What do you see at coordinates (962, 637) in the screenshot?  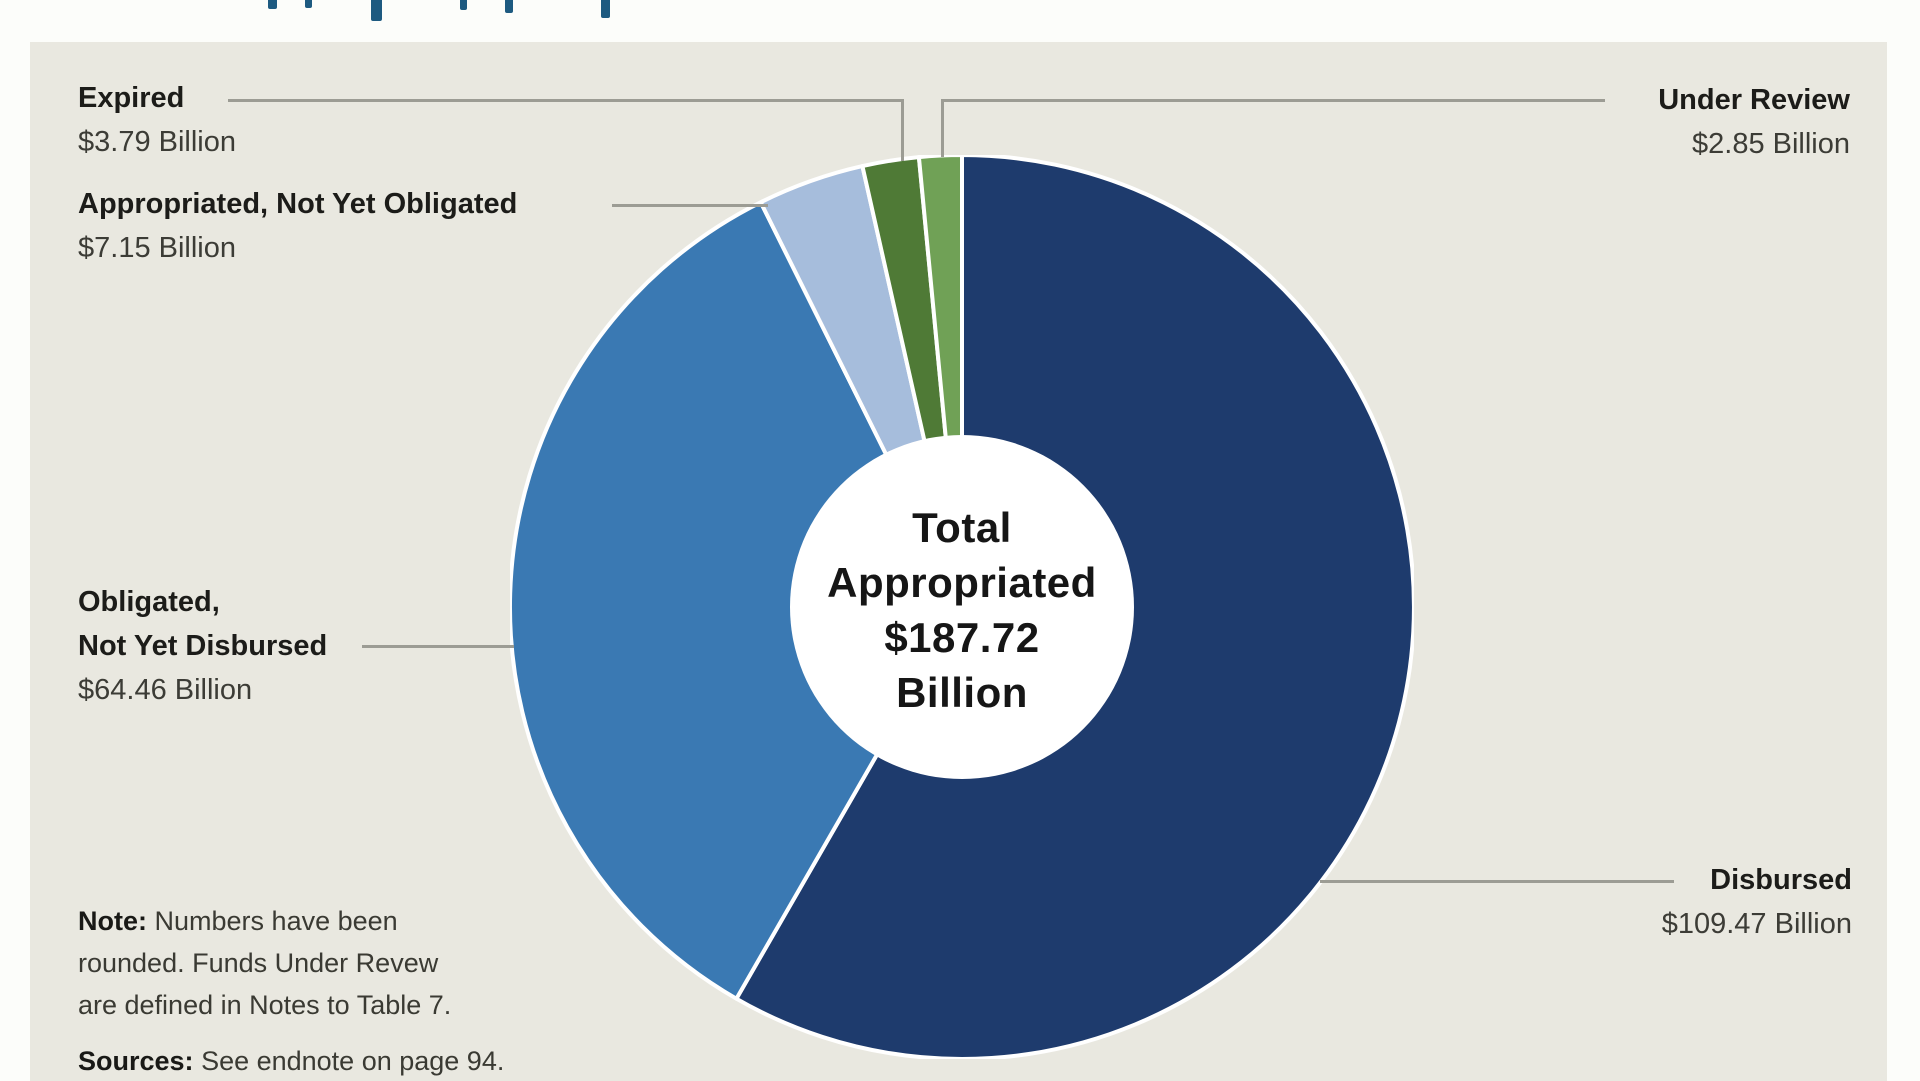 I see `center-total-line: $187.72` at bounding box center [962, 637].